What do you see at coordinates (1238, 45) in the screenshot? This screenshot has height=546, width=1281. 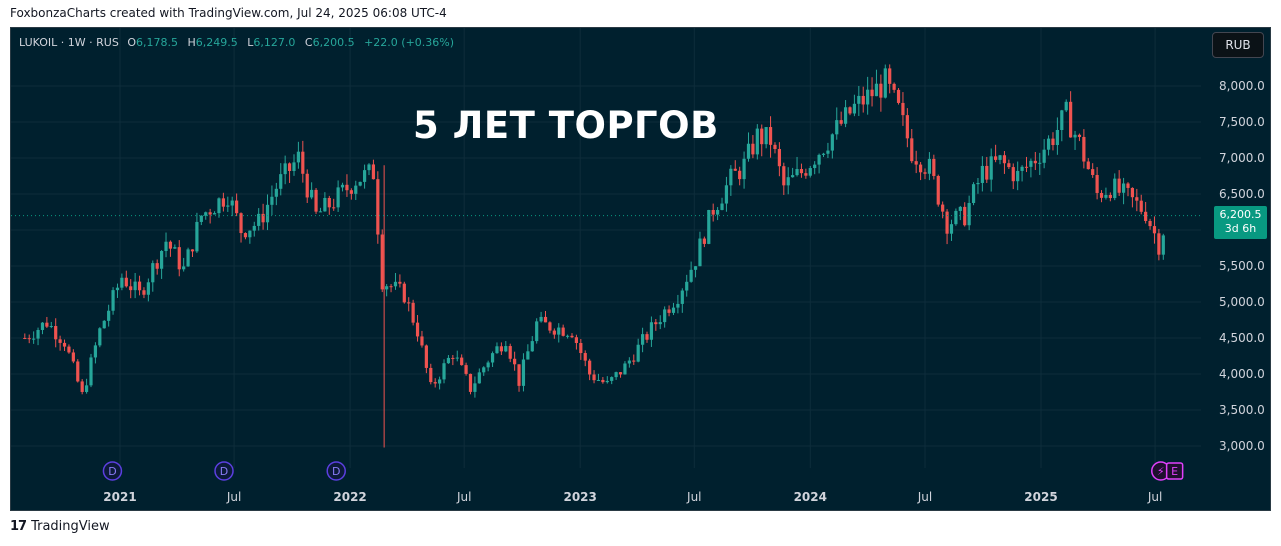 I see `currency-button: RUB` at bounding box center [1238, 45].